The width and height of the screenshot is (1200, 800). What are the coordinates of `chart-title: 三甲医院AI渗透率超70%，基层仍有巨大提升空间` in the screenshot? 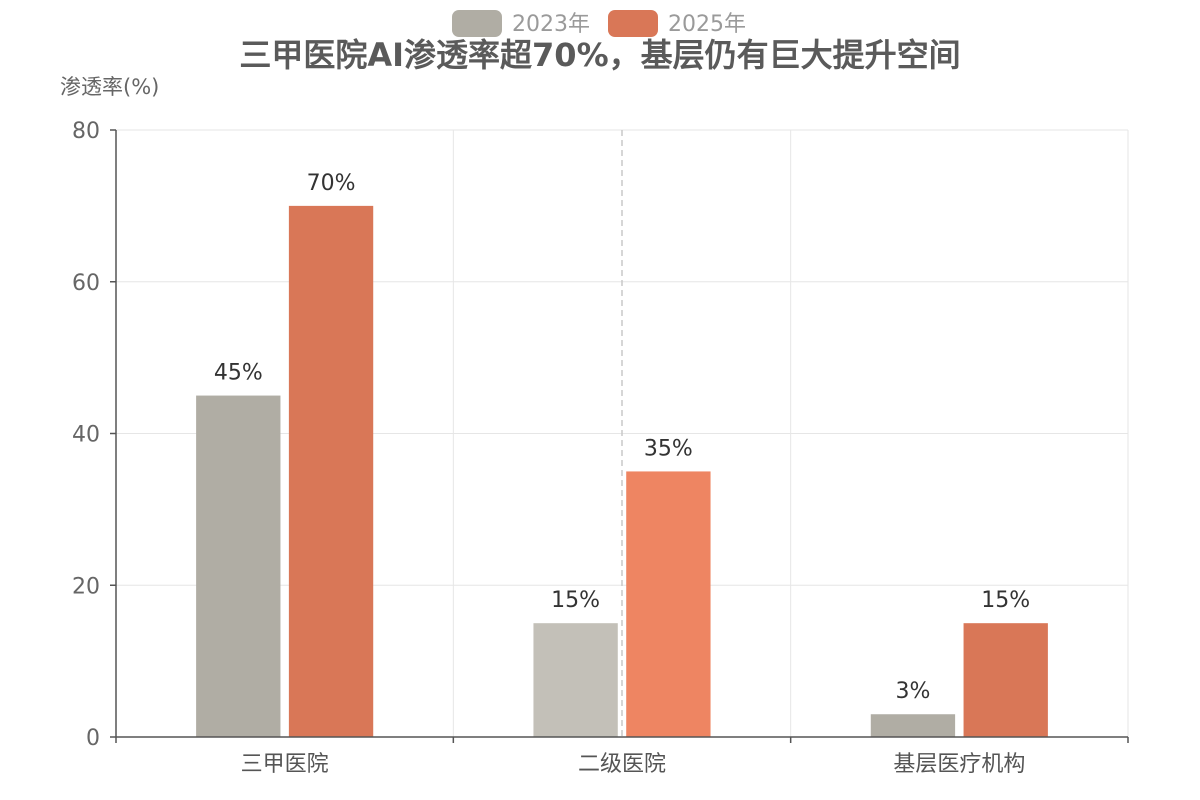 It's located at (599, 55).